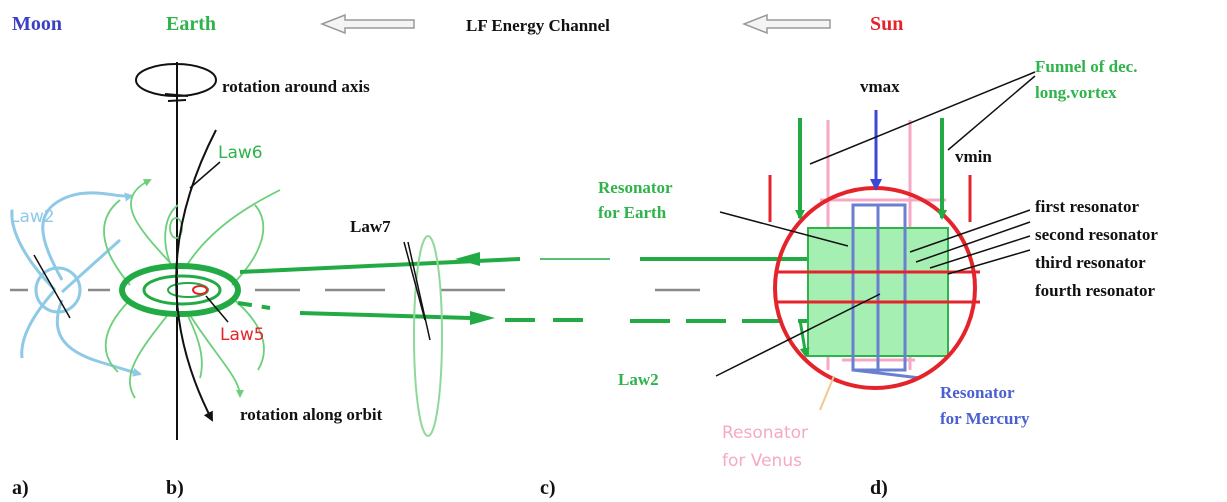 Image resolution: width=1227 pixels, height=502 pixels. Describe the element at coordinates (977, 392) in the screenshot. I see `res-mercury-line1: Resonator` at that location.